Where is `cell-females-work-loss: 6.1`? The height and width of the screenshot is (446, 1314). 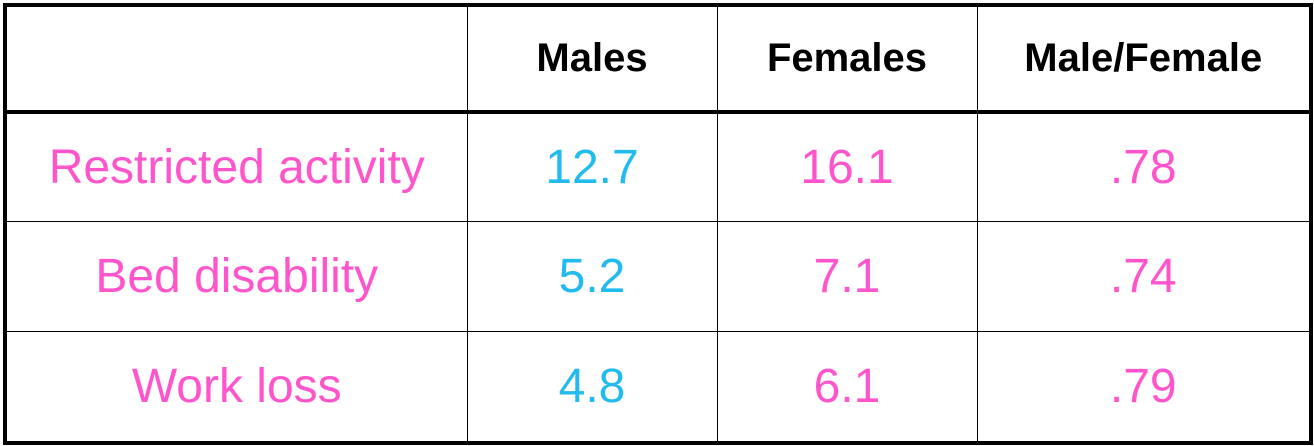
cell-females-work-loss: 6.1 is located at coordinates (846, 385).